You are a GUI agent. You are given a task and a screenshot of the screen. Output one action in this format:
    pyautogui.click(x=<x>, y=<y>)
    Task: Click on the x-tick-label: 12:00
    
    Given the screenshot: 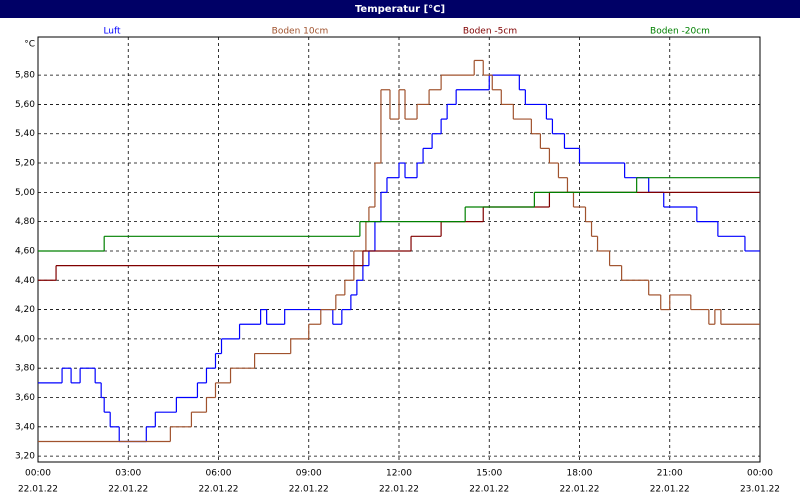 What is the action you would take?
    pyautogui.click(x=399, y=474)
    